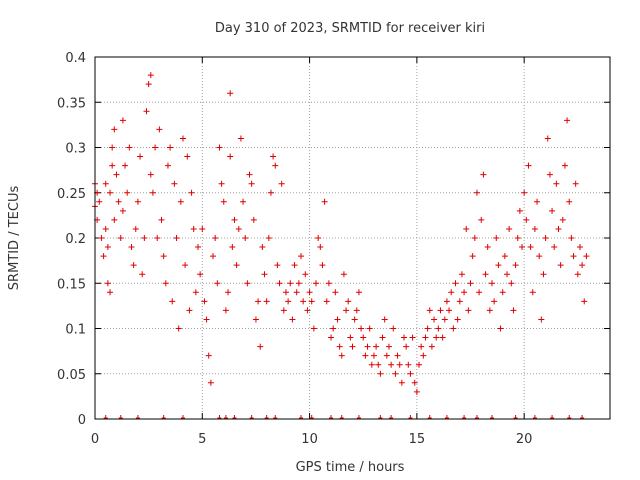 The height and width of the screenshot is (480, 640). What do you see at coordinates (202, 439) in the screenshot?
I see `x-tick-label: 5` at bounding box center [202, 439].